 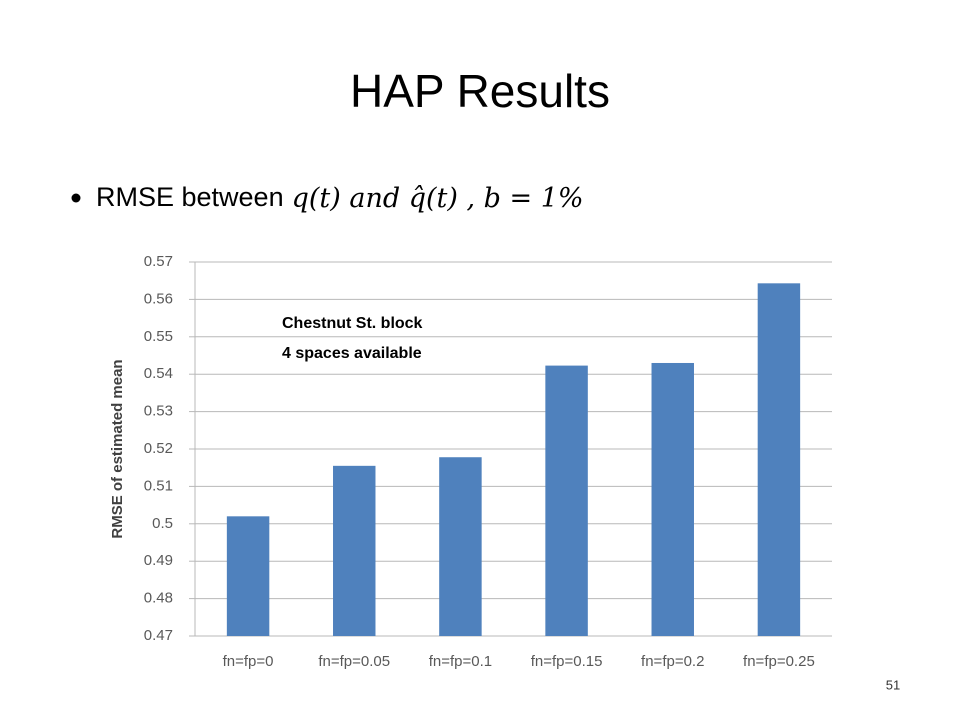 What do you see at coordinates (162, 523) in the screenshot?
I see `y-tick-label: 0.5` at bounding box center [162, 523].